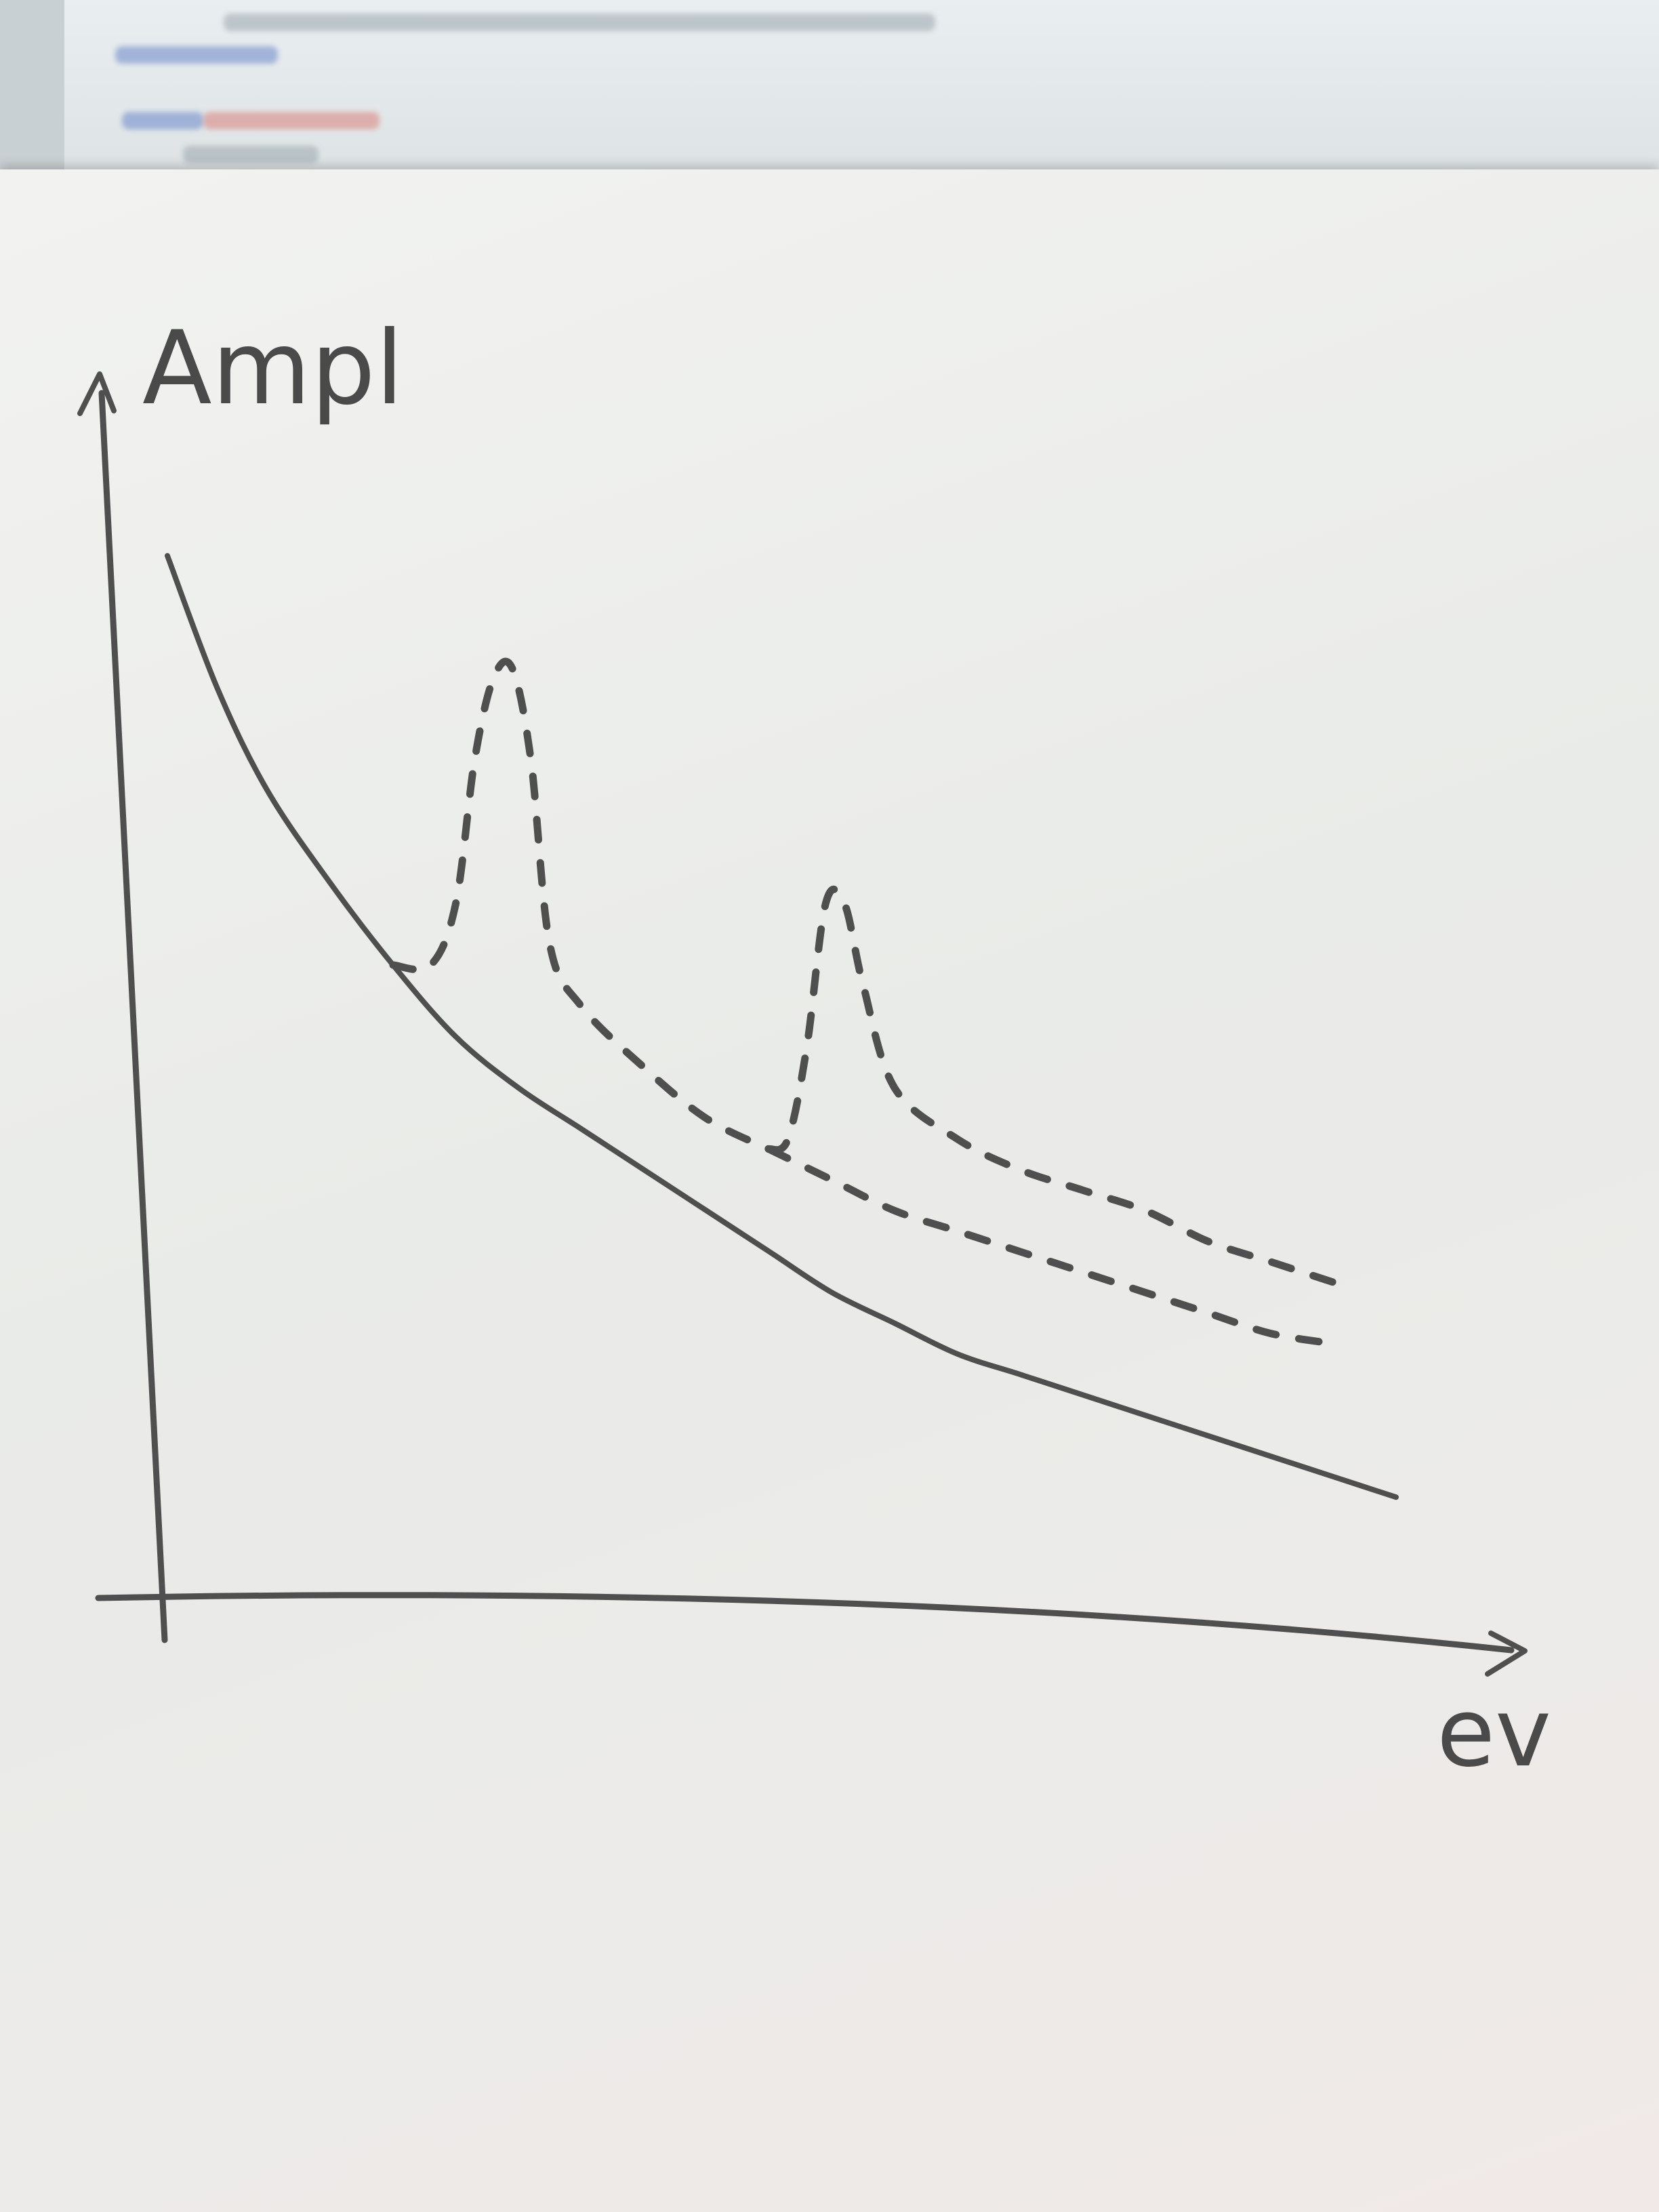 This screenshot has height=2212, width=1659. What do you see at coordinates (133, 1016) in the screenshot?
I see `y-axis-line` at bounding box center [133, 1016].